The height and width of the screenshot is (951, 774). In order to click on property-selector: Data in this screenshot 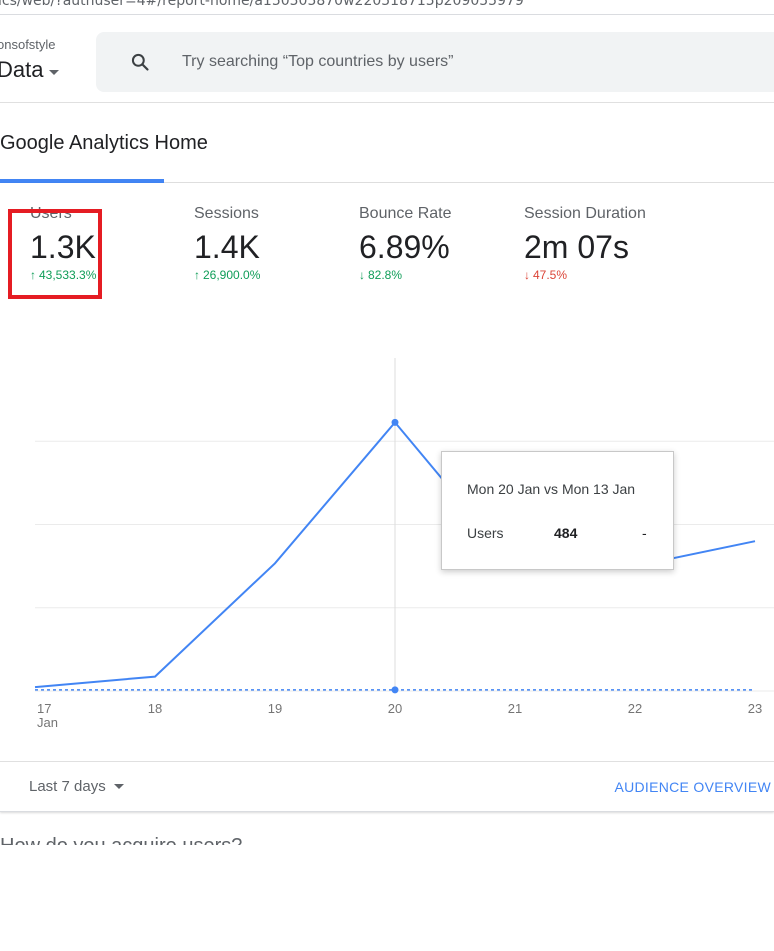, I will do `click(30, 70)`.